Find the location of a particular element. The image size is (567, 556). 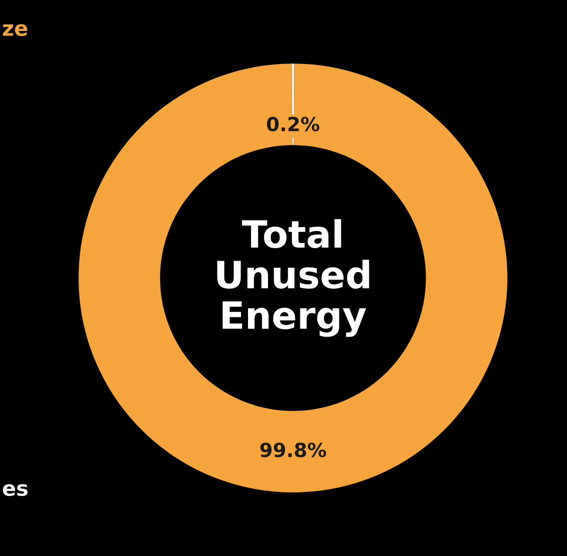

data-label: 0.2% is located at coordinates (293, 124).